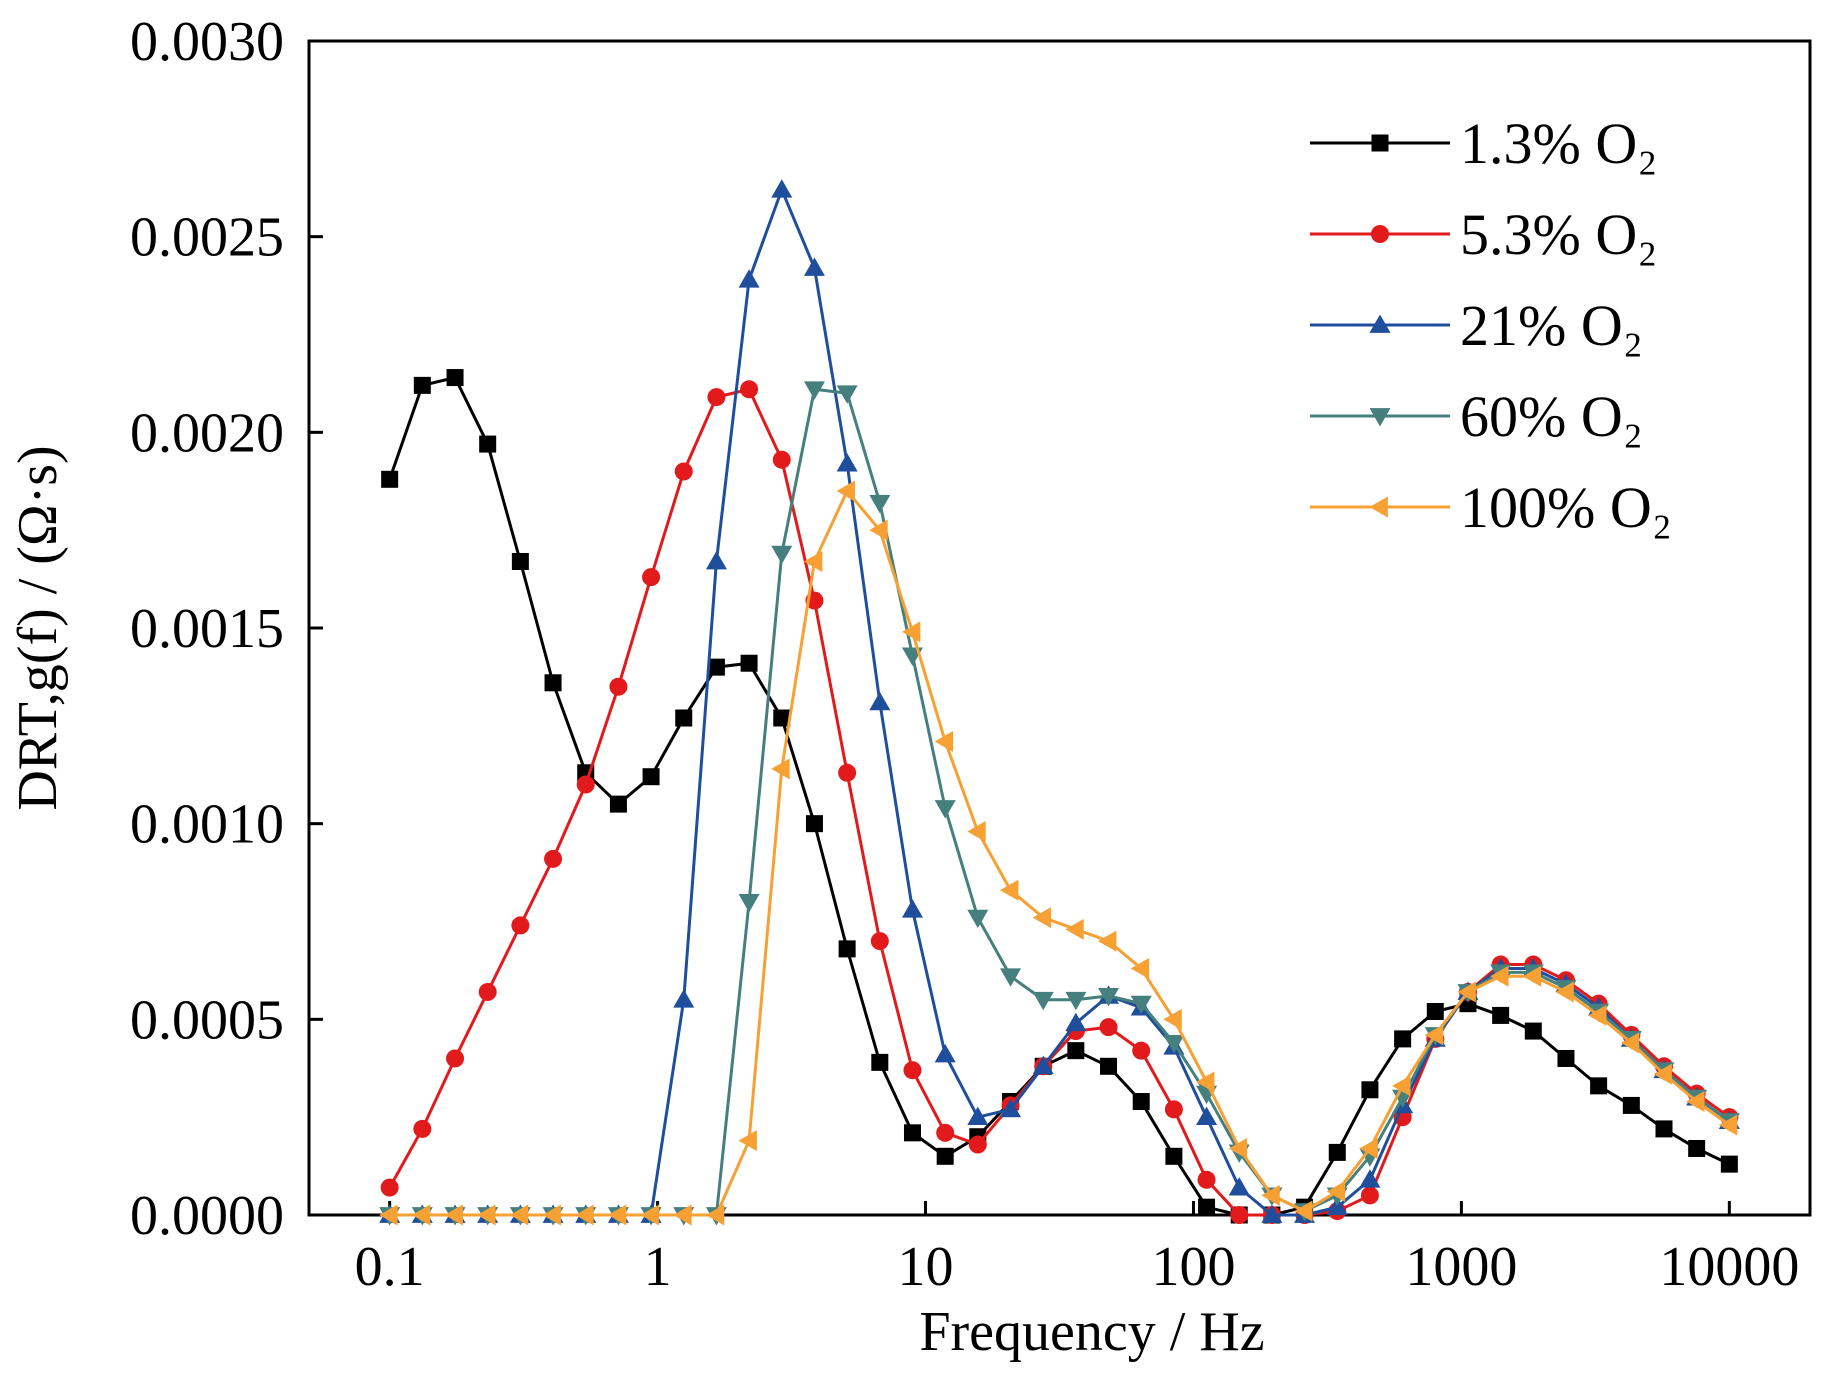  What do you see at coordinates (207, 238) in the screenshot?
I see `y-tick-label: 0.0025` at bounding box center [207, 238].